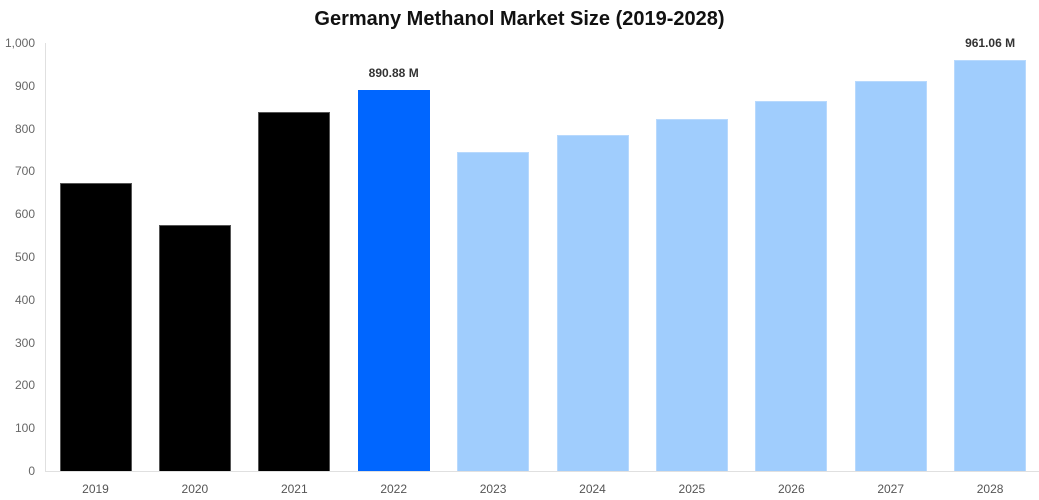 Image resolution: width=1039 pixels, height=500 pixels. What do you see at coordinates (24, 128) in the screenshot?
I see `y-tick-label: 800` at bounding box center [24, 128].